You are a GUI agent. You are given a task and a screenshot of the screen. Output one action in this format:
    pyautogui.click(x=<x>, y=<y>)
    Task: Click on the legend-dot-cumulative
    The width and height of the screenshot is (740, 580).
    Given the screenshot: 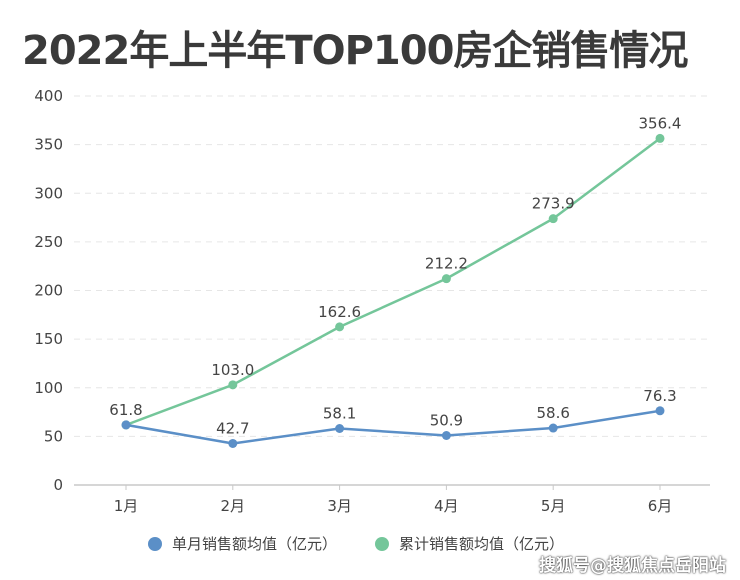 What is the action you would take?
    pyautogui.click(x=382, y=543)
    